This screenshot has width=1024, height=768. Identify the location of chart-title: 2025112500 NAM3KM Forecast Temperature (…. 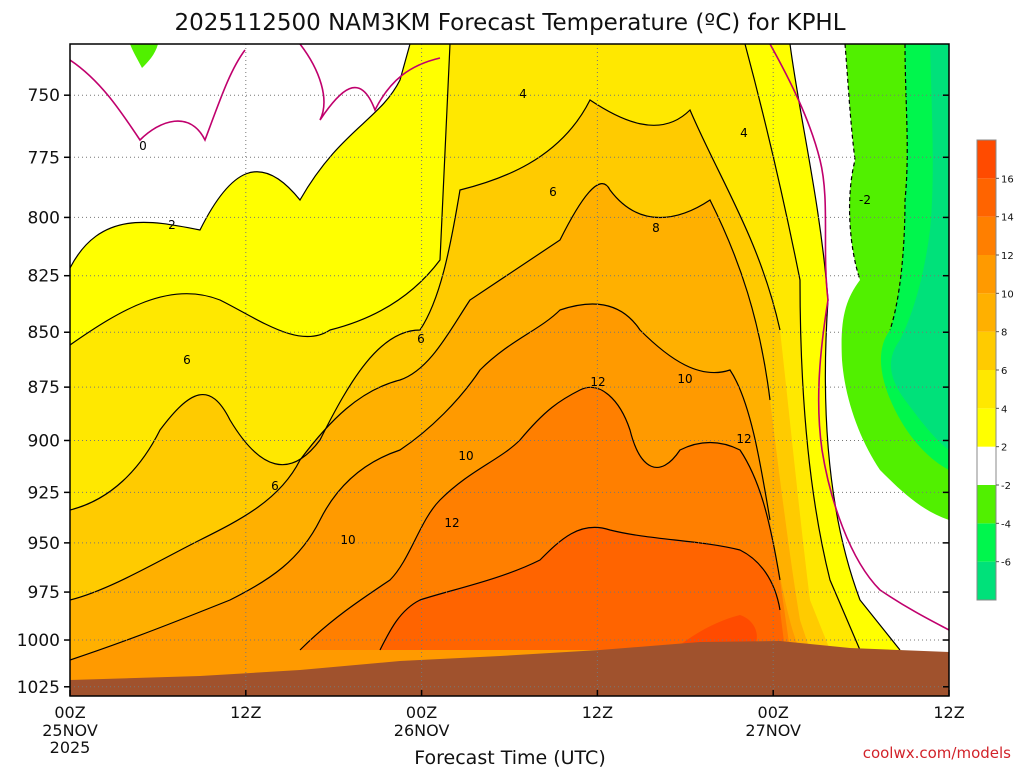
(509, 23).